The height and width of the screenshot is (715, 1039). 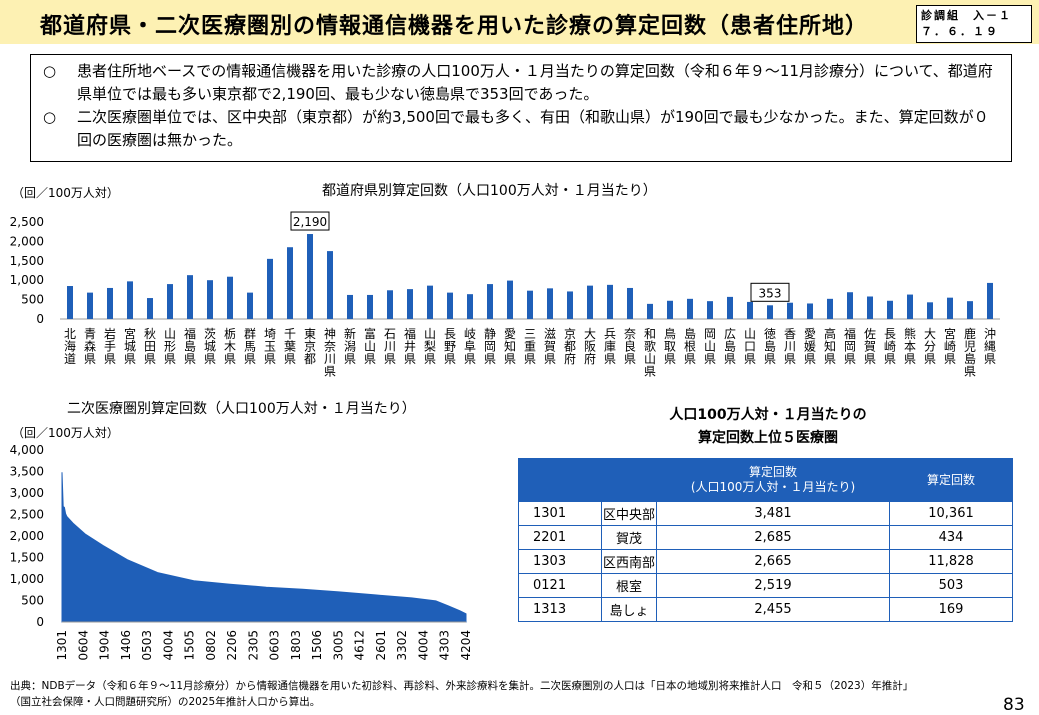 What do you see at coordinates (40, 622) in the screenshot?
I see `y-tick-label: 0` at bounding box center [40, 622].